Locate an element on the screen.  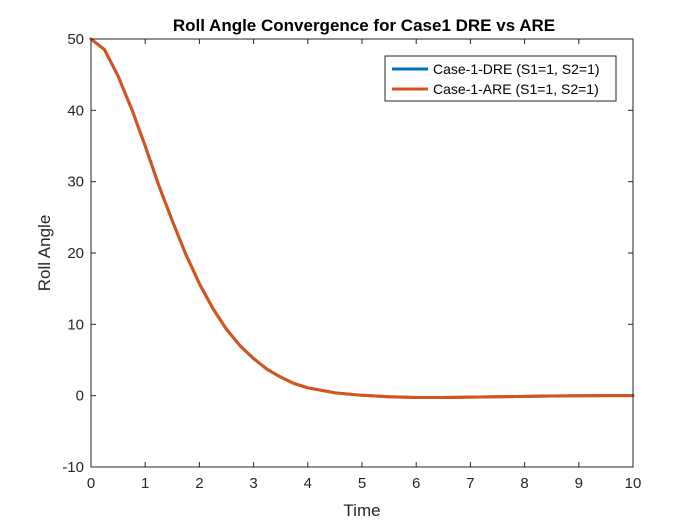
x-tick-label: 8 is located at coordinates (524, 483).